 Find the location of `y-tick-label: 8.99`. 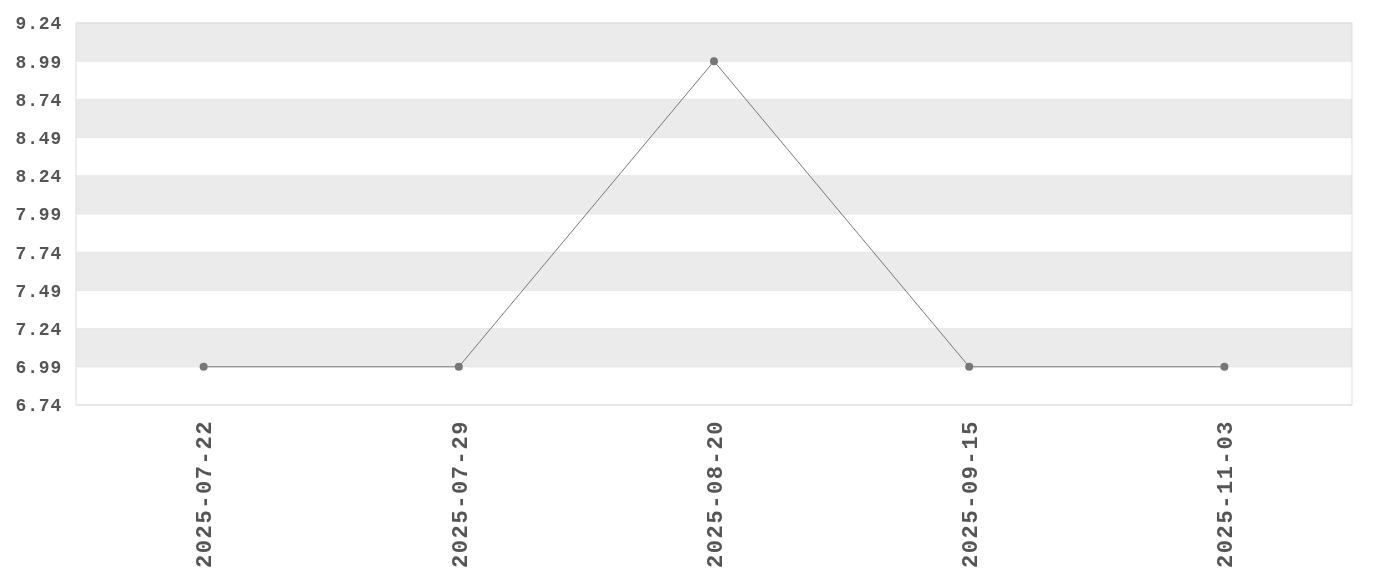

y-tick-label: 8.99 is located at coordinates (38, 62).